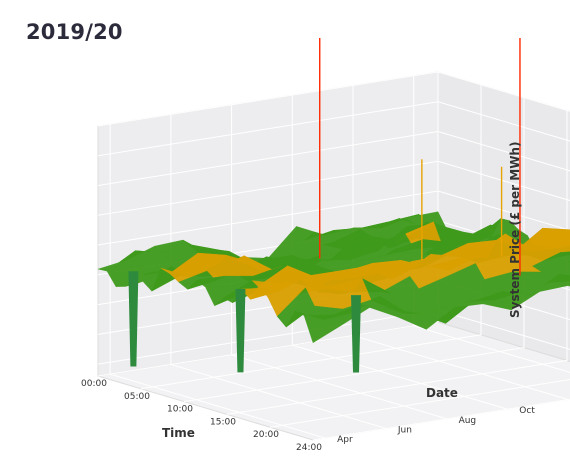 The image size is (570, 466). What do you see at coordinates (468, 421) in the screenshot?
I see `y-tick-label: Aug` at bounding box center [468, 421].